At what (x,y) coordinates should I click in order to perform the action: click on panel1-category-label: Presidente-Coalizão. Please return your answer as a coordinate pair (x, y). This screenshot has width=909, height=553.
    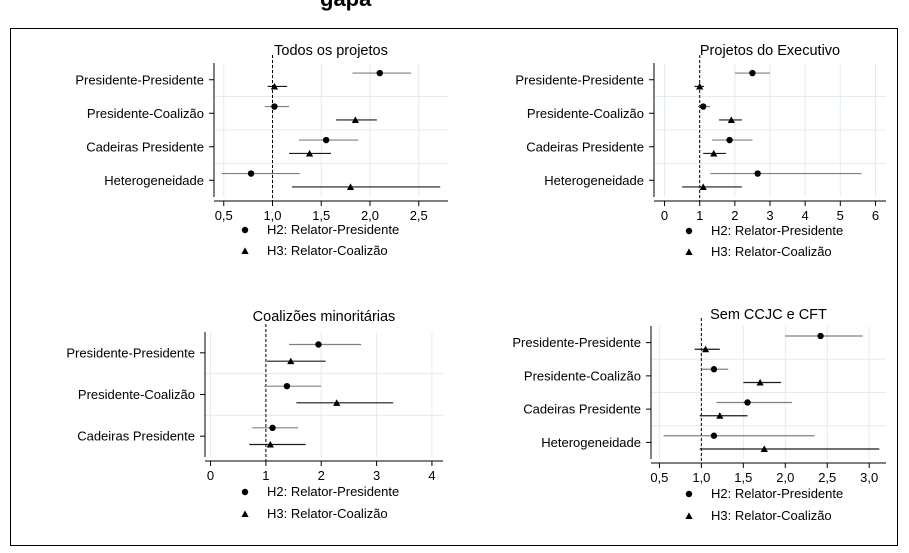
    Looking at the image, I should click on (145, 113).